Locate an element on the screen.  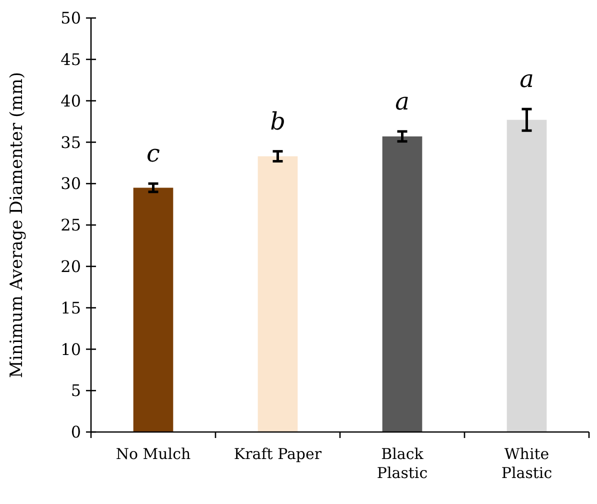
y-tick-label: 45 is located at coordinates (70, 59).